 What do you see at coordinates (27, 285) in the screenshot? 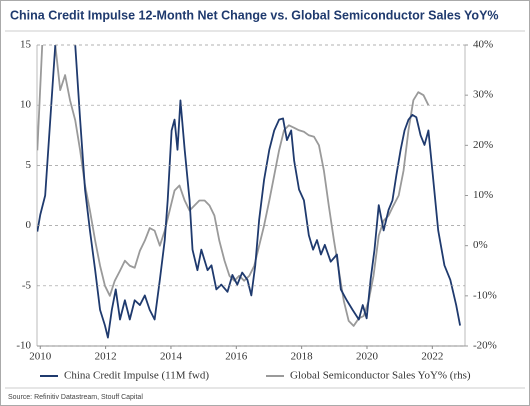
I see `y-tick-label: -5` at bounding box center [27, 285].